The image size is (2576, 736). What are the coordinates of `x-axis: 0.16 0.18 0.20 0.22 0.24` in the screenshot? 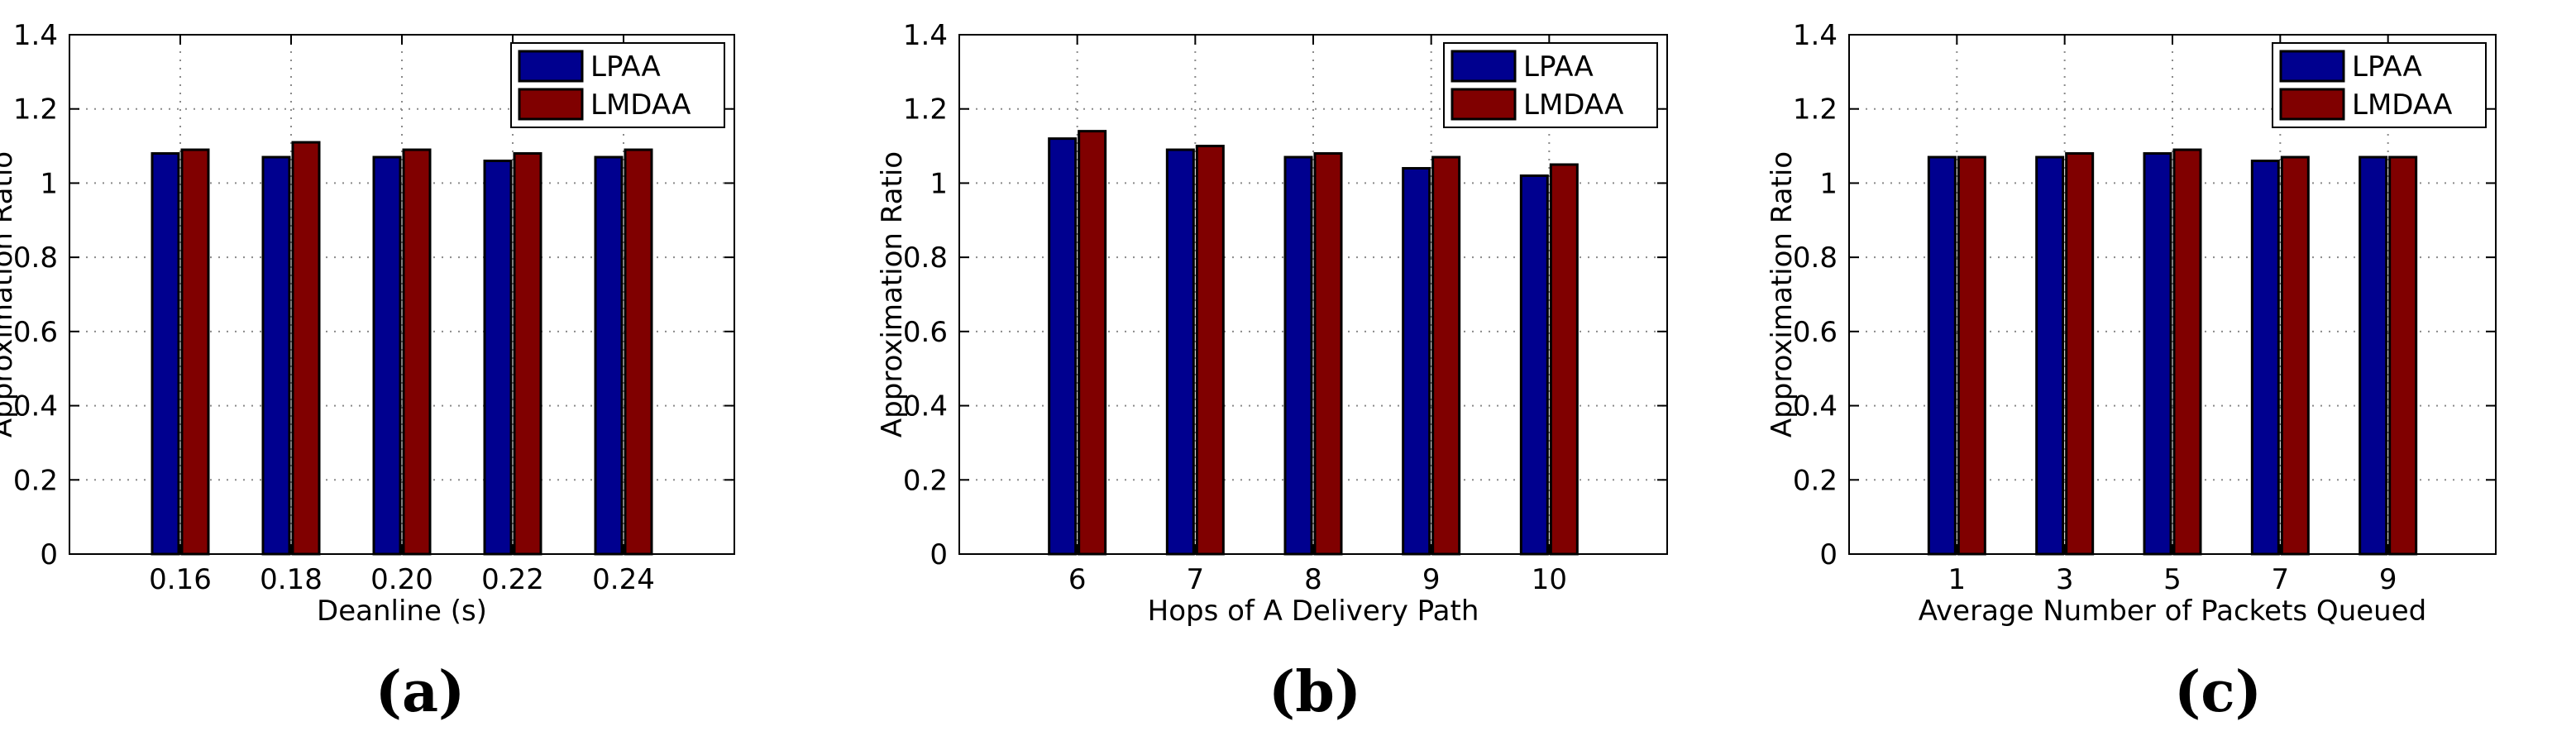 It's located at (402, 315).